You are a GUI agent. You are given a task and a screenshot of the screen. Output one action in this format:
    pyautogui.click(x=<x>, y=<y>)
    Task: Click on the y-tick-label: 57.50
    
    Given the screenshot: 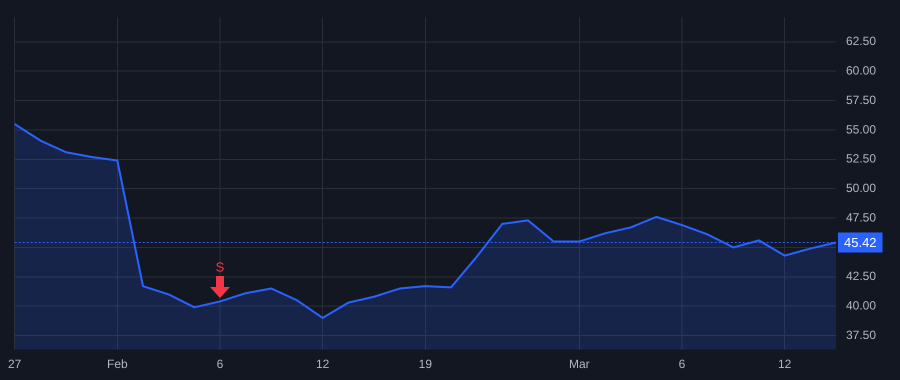 What is the action you would take?
    pyautogui.click(x=861, y=99)
    